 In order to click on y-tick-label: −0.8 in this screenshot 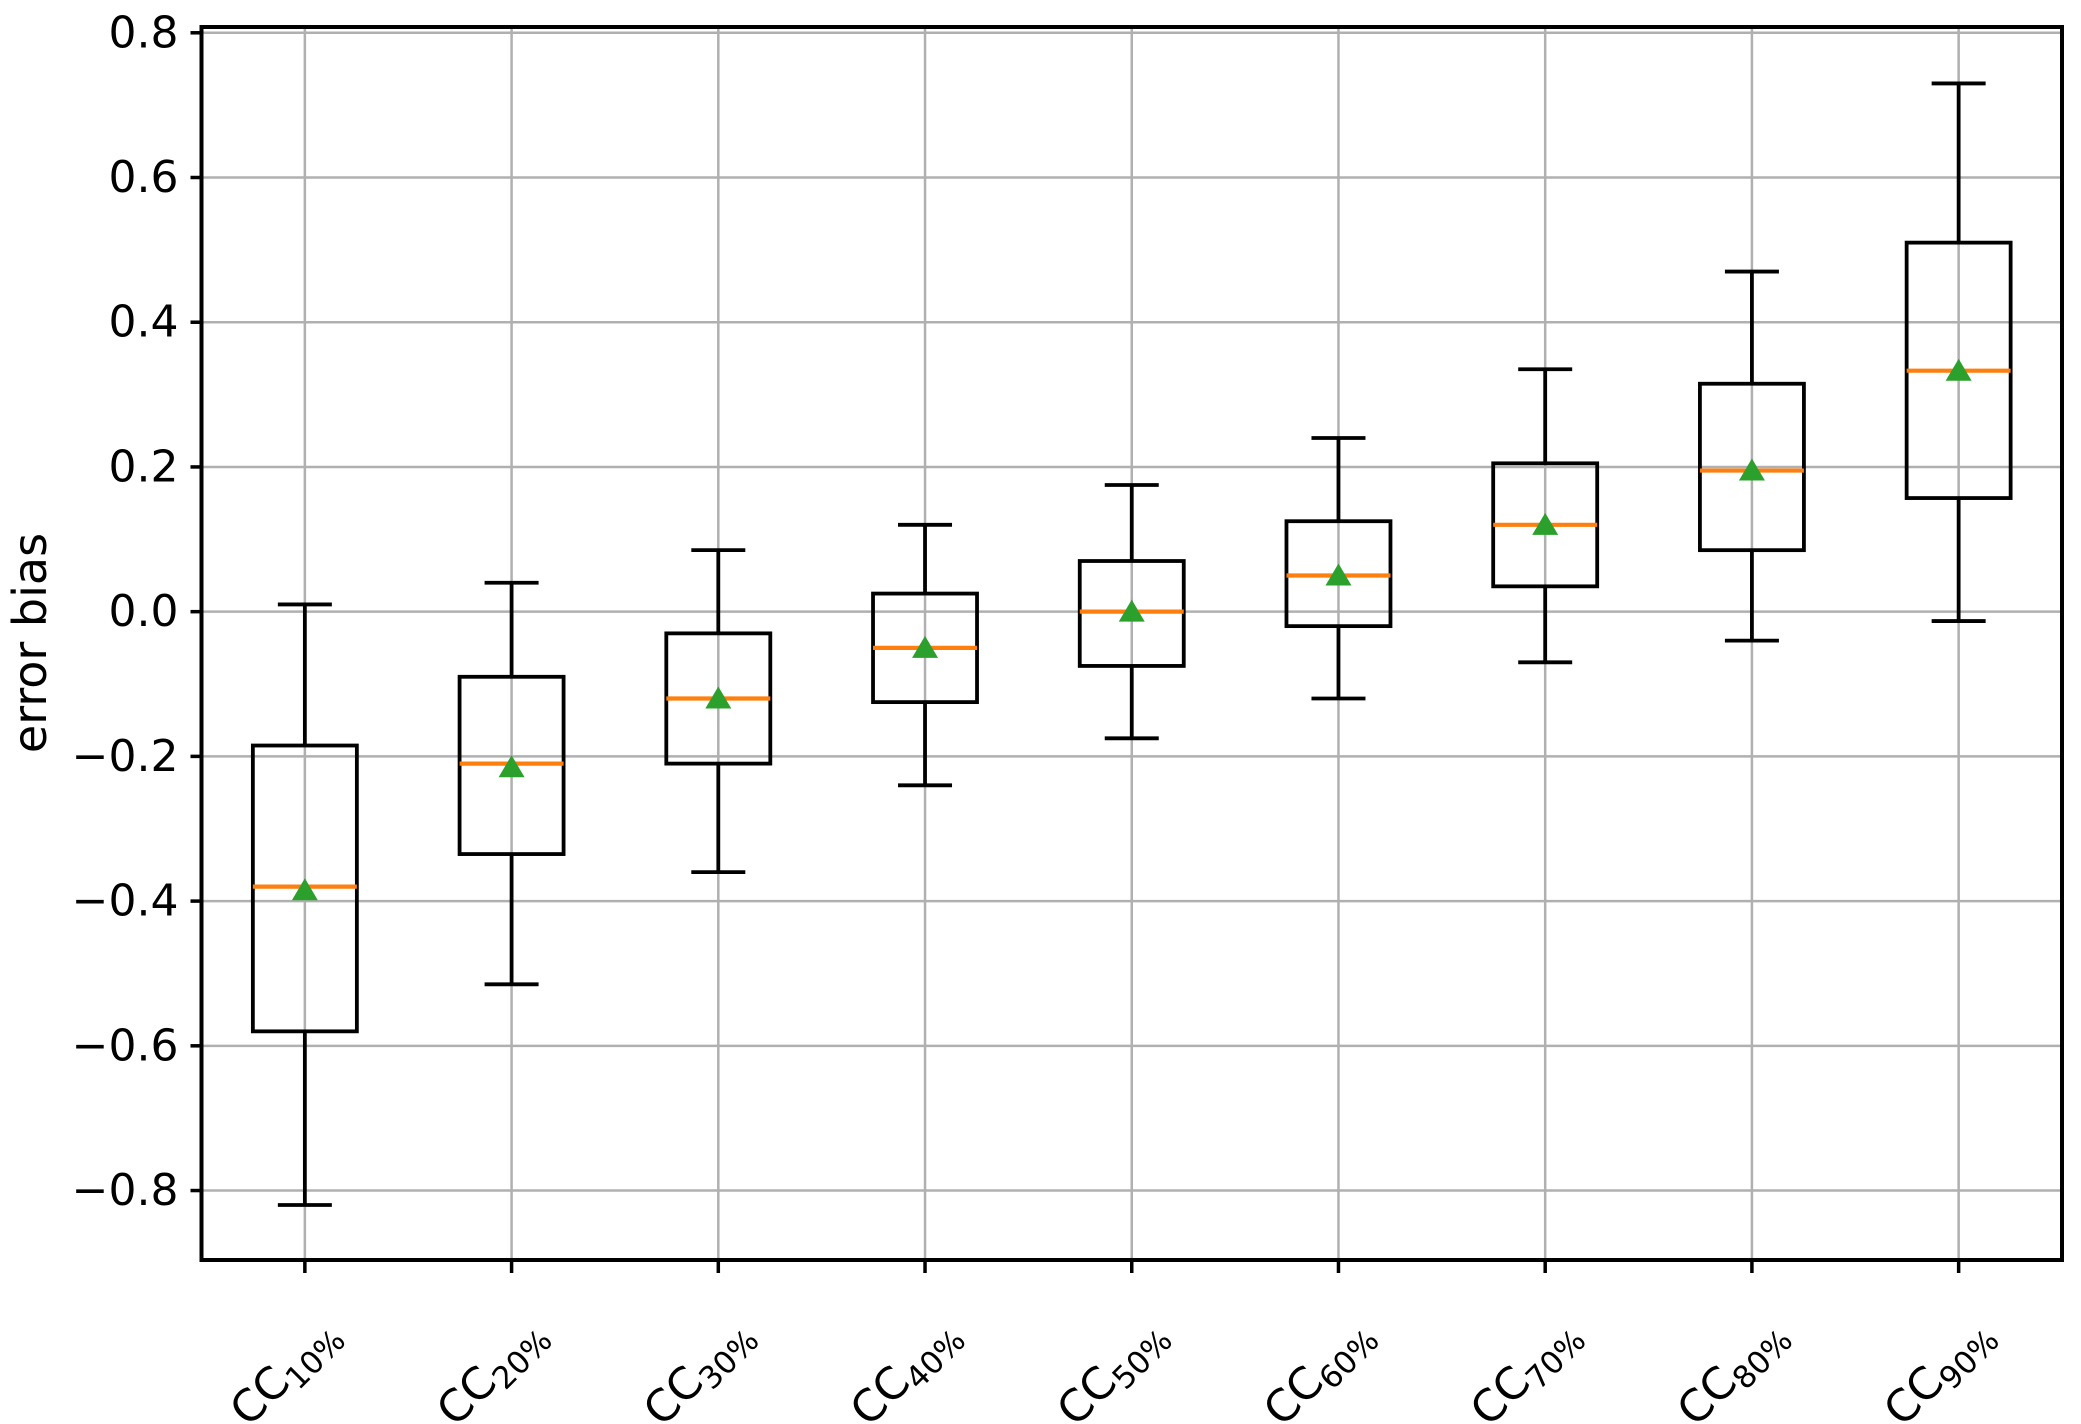, I will do `click(125, 1190)`.